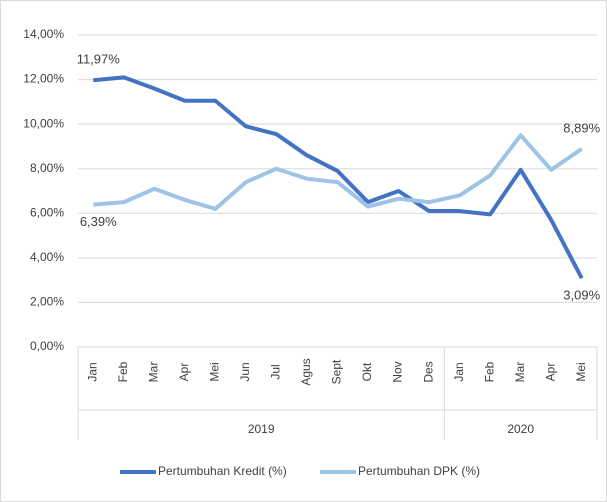 Image resolution: width=607 pixels, height=502 pixels. I want to click on y-tick-label: 6,00%, so click(47, 212).